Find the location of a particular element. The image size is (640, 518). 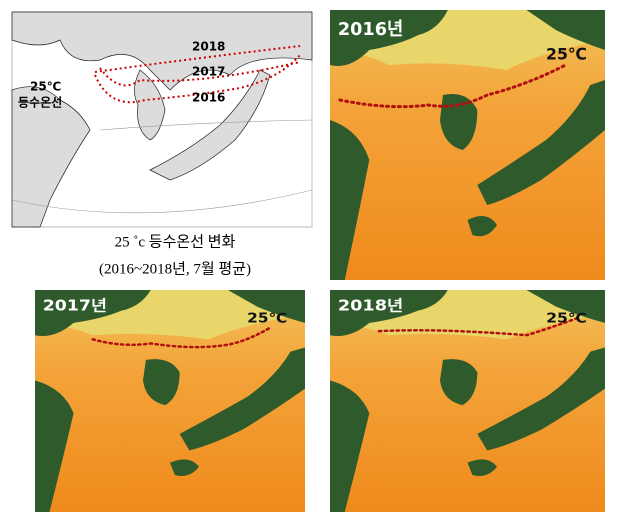

year-label: 2016 is located at coordinates (208, 98).